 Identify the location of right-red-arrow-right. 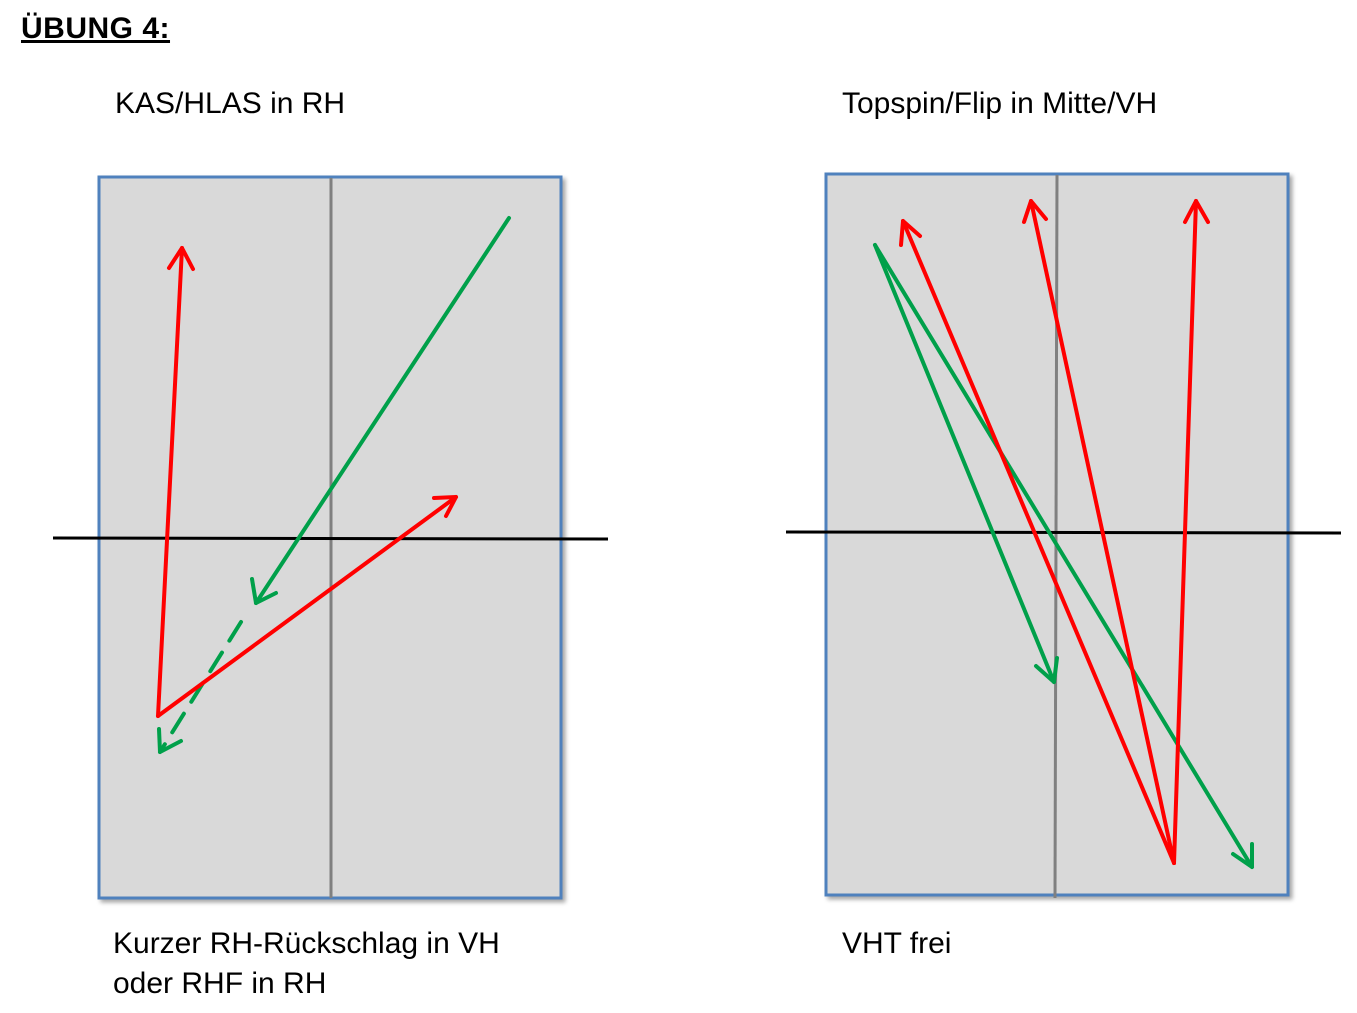
(1191, 532).